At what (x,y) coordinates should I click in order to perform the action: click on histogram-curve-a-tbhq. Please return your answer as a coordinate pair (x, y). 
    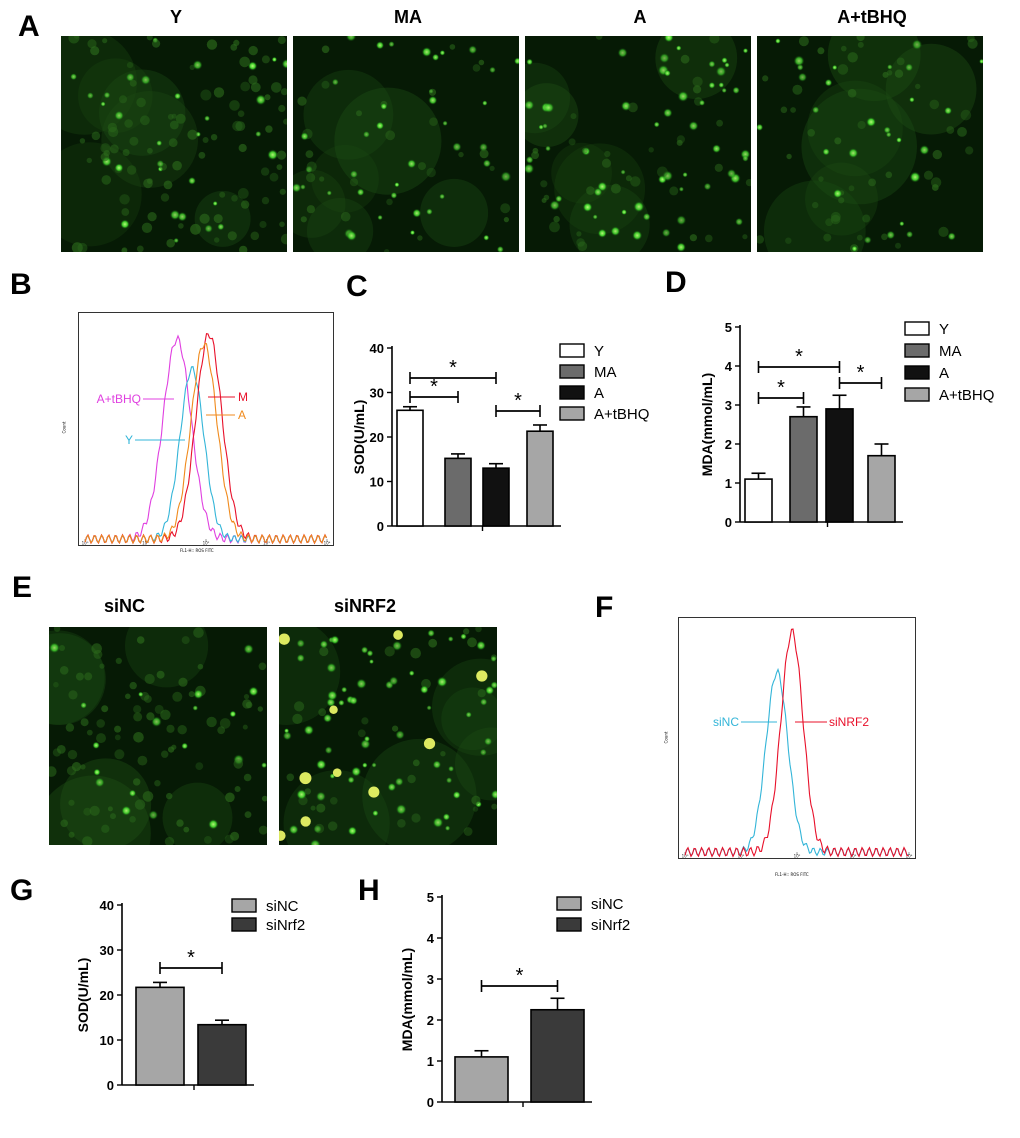
    Looking at the image, I should click on (205, 439).